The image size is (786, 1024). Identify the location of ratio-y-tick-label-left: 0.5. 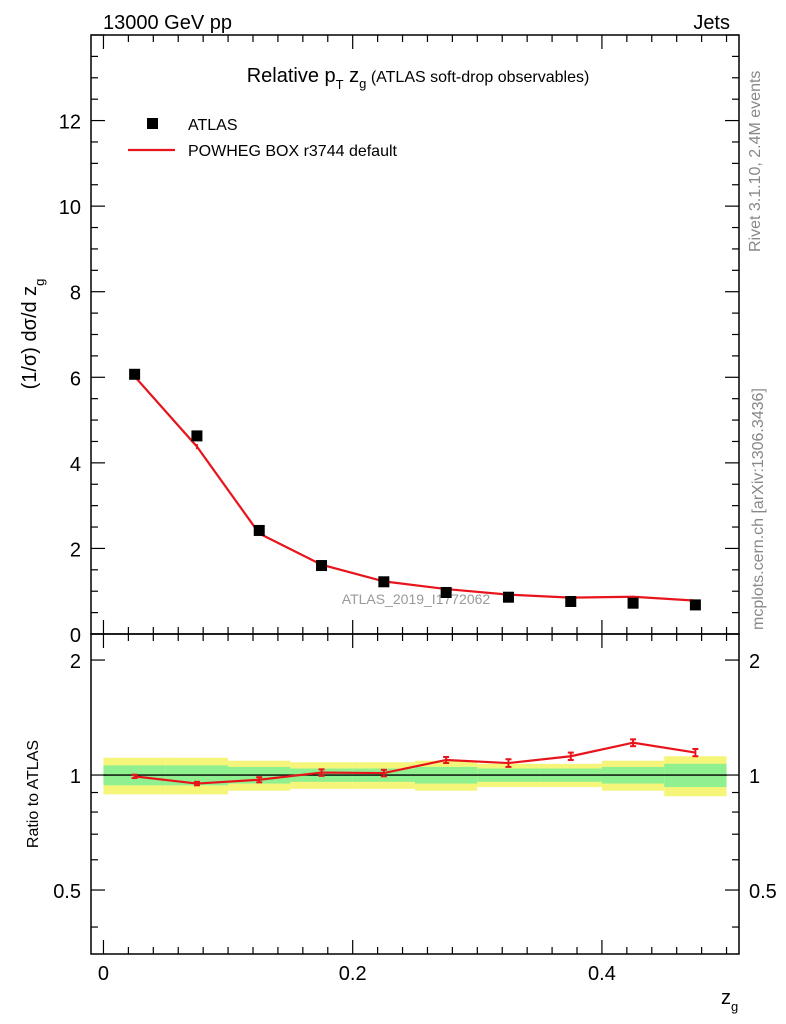
(67, 892).